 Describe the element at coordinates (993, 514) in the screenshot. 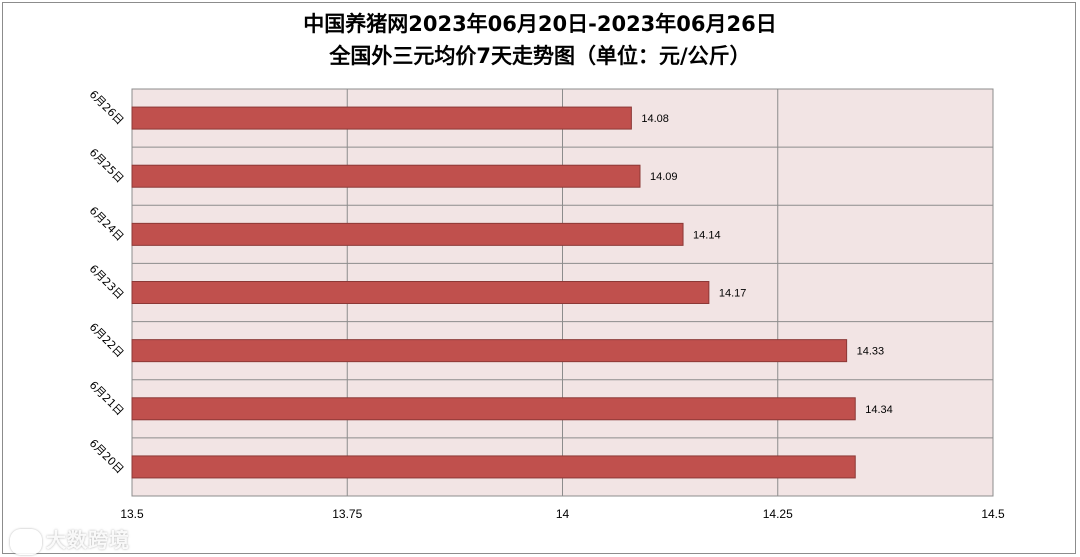

I see `x-tick-label: 14.5` at that location.